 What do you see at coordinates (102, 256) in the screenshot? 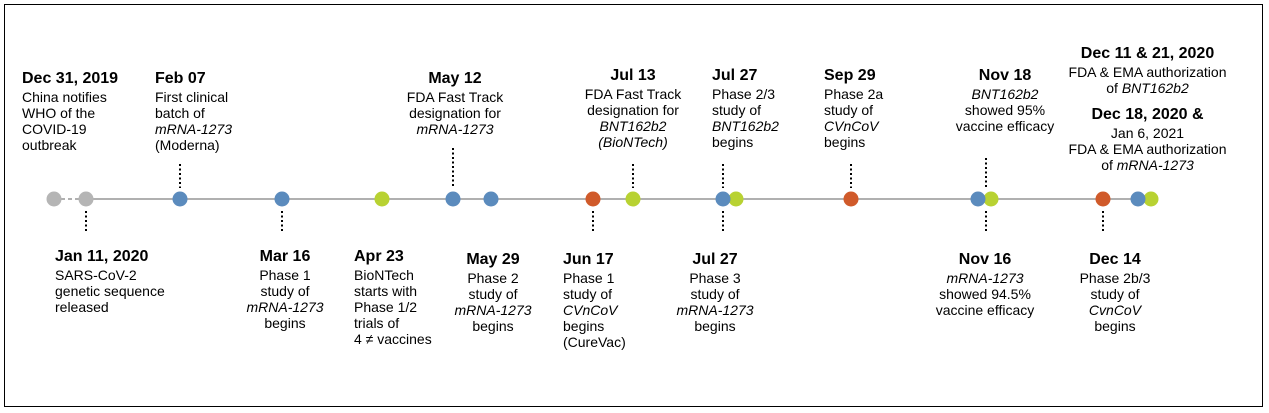
I see `event-date: Jan 11, 2020` at bounding box center [102, 256].